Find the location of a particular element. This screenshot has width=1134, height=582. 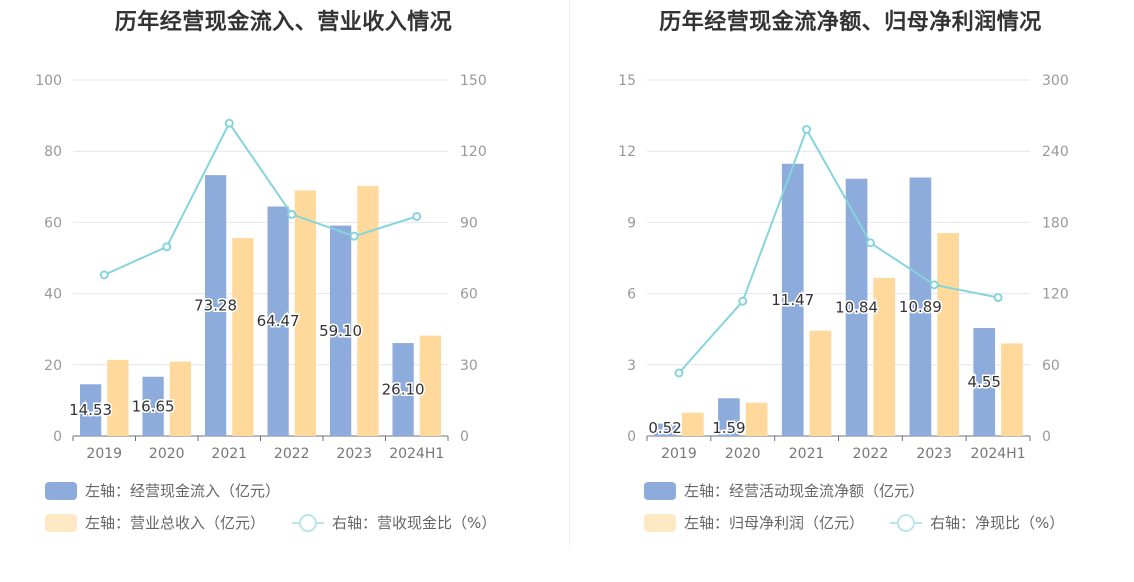

data-label: 26.10 is located at coordinates (403, 390).